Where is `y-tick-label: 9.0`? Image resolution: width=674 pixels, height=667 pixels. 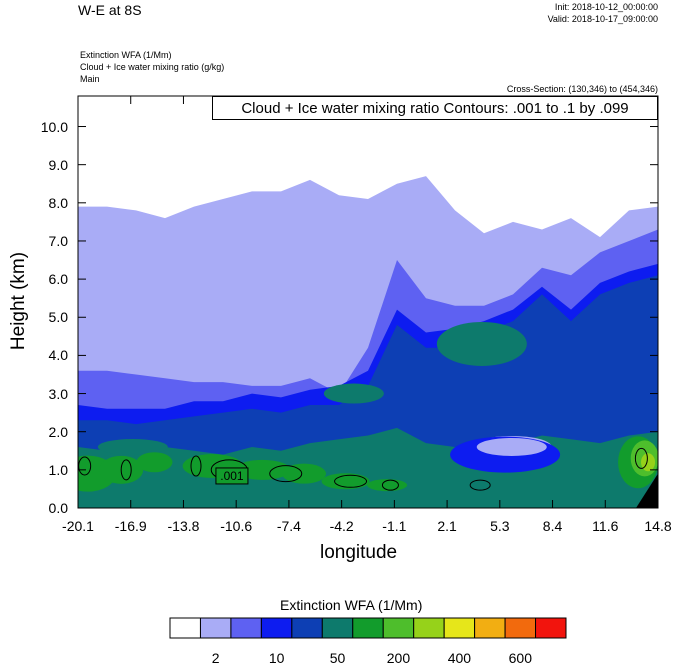 y-tick-label: 9.0 is located at coordinates (58, 164).